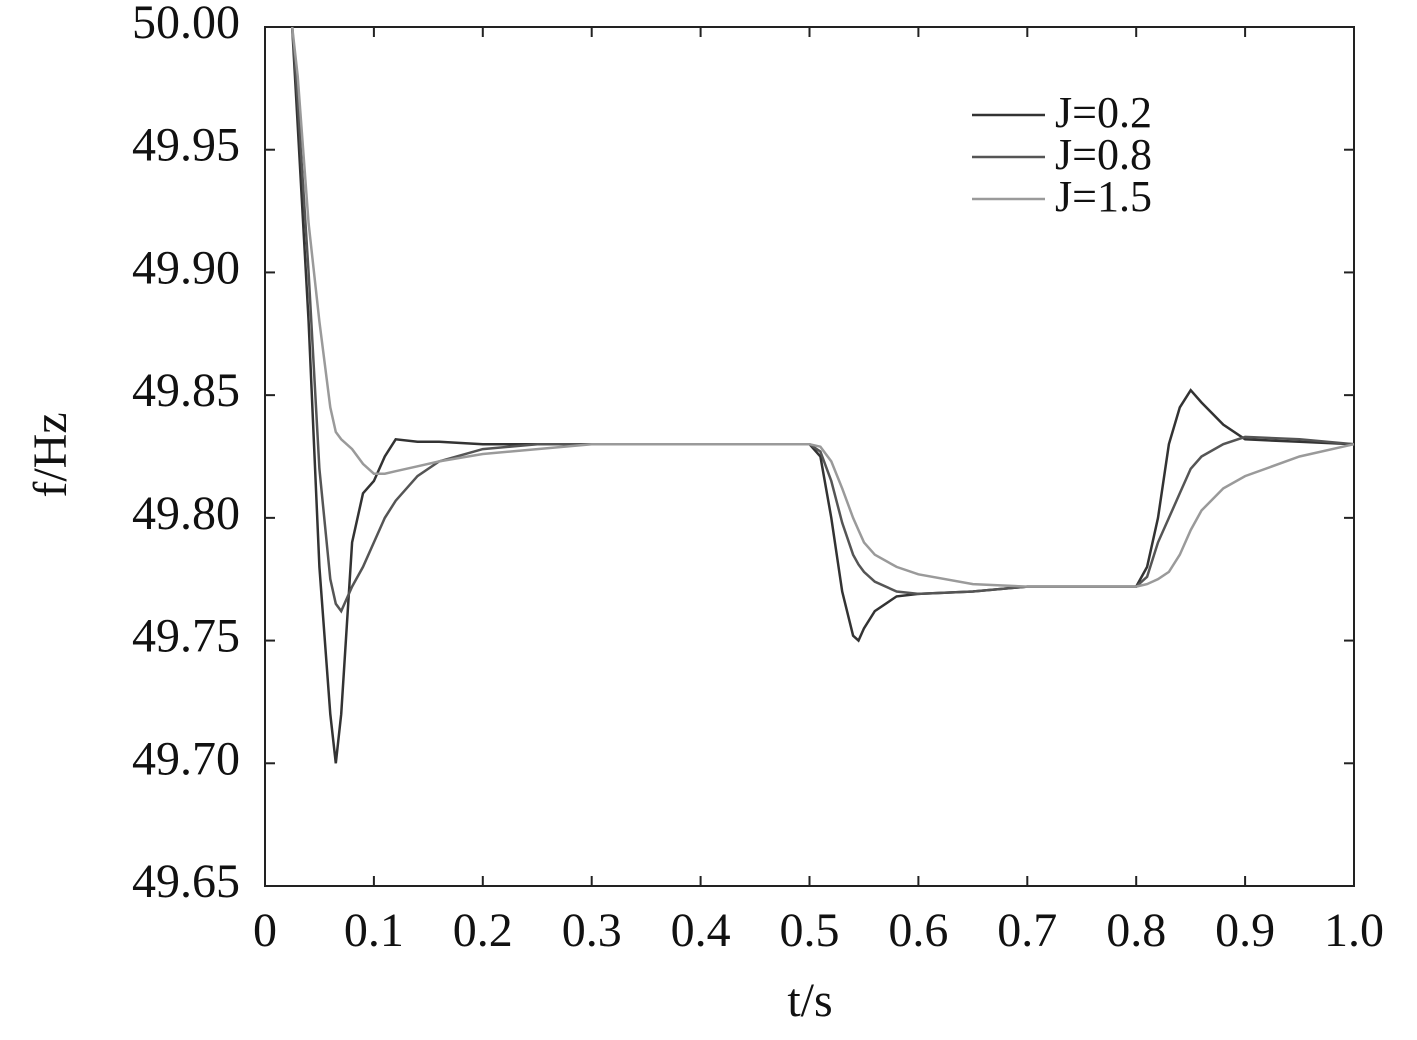 This screenshot has height=1040, width=1417. I want to click on y-tick-label: 49.85, so click(186, 390).